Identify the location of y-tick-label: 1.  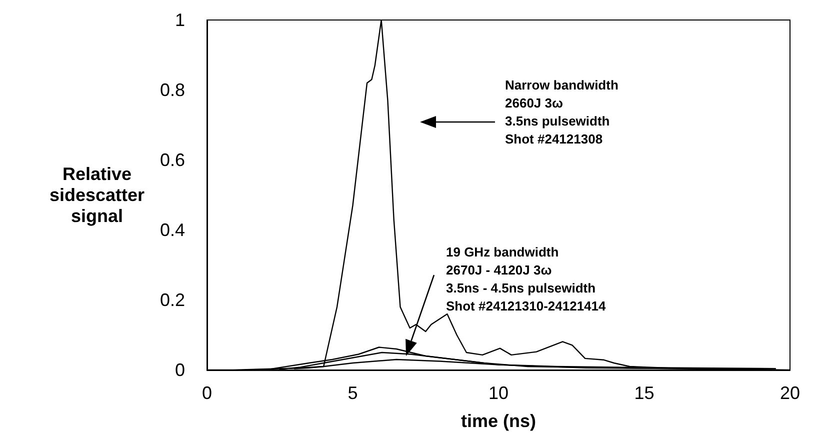
(179, 20).